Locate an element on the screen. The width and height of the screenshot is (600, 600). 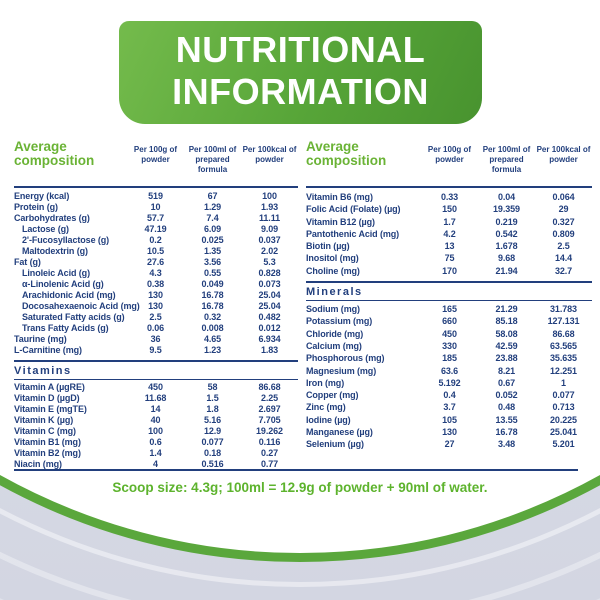
table-row: Fat (g) 27.6 3.56 5.3 is located at coordinates (156, 262).